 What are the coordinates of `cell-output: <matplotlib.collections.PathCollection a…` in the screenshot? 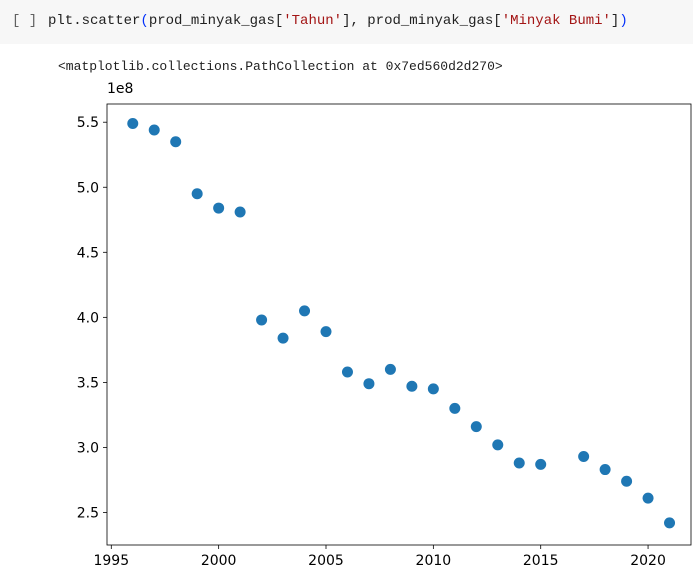 It's located at (280, 66).